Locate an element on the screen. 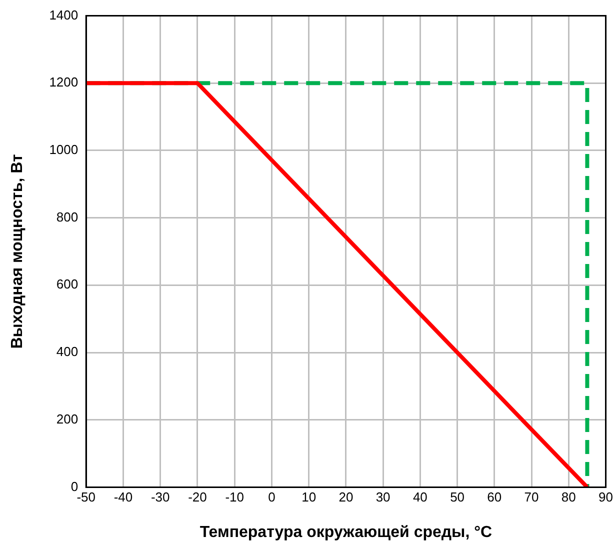 The width and height of the screenshot is (616, 550). y-tick-label: 1000 is located at coordinates (63, 150).